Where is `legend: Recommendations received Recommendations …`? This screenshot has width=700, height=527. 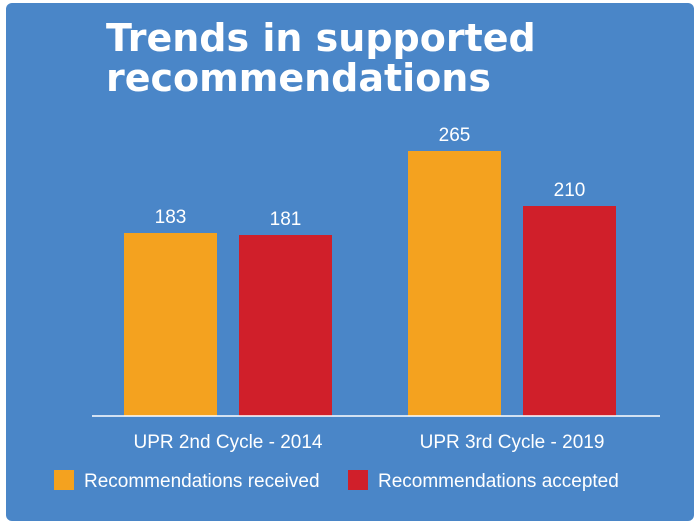 legend: Recommendations received Recommendations … is located at coordinates (336, 481).